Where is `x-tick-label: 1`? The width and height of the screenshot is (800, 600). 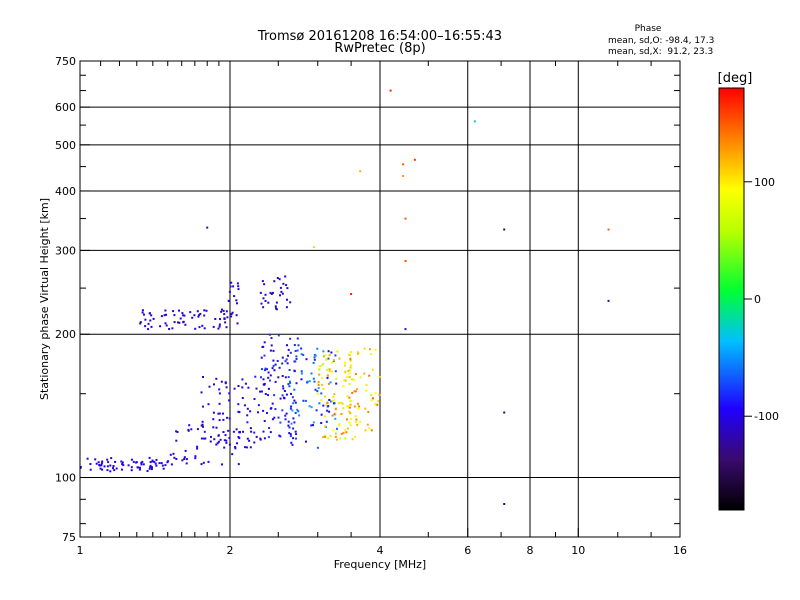
x-tick-label: 1 is located at coordinates (80, 550).